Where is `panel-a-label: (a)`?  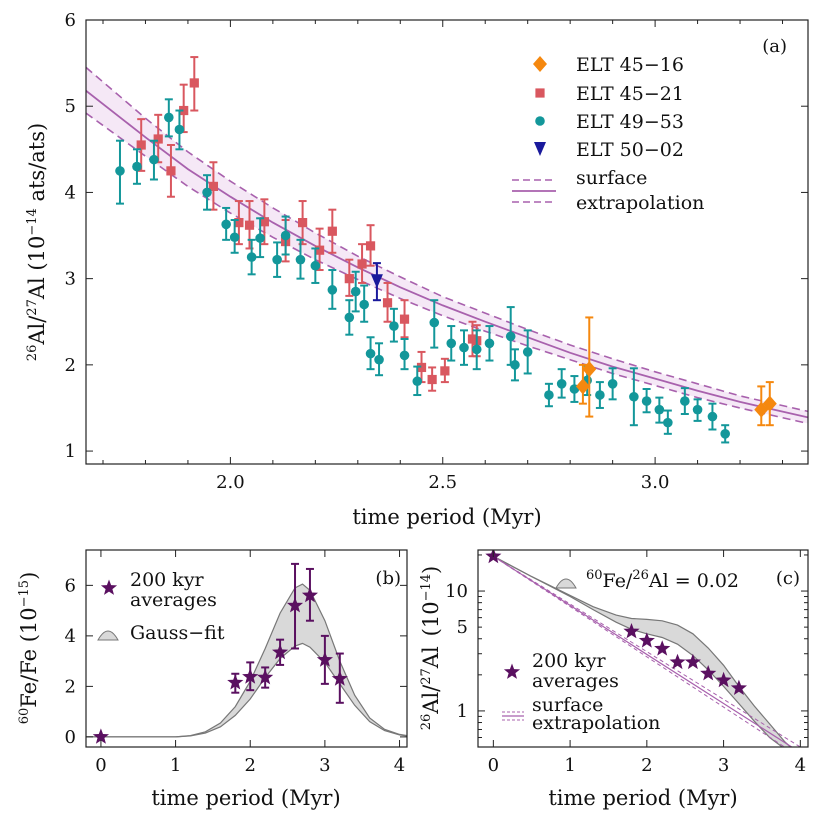
panel-a-label: (a) is located at coordinates (774, 46).